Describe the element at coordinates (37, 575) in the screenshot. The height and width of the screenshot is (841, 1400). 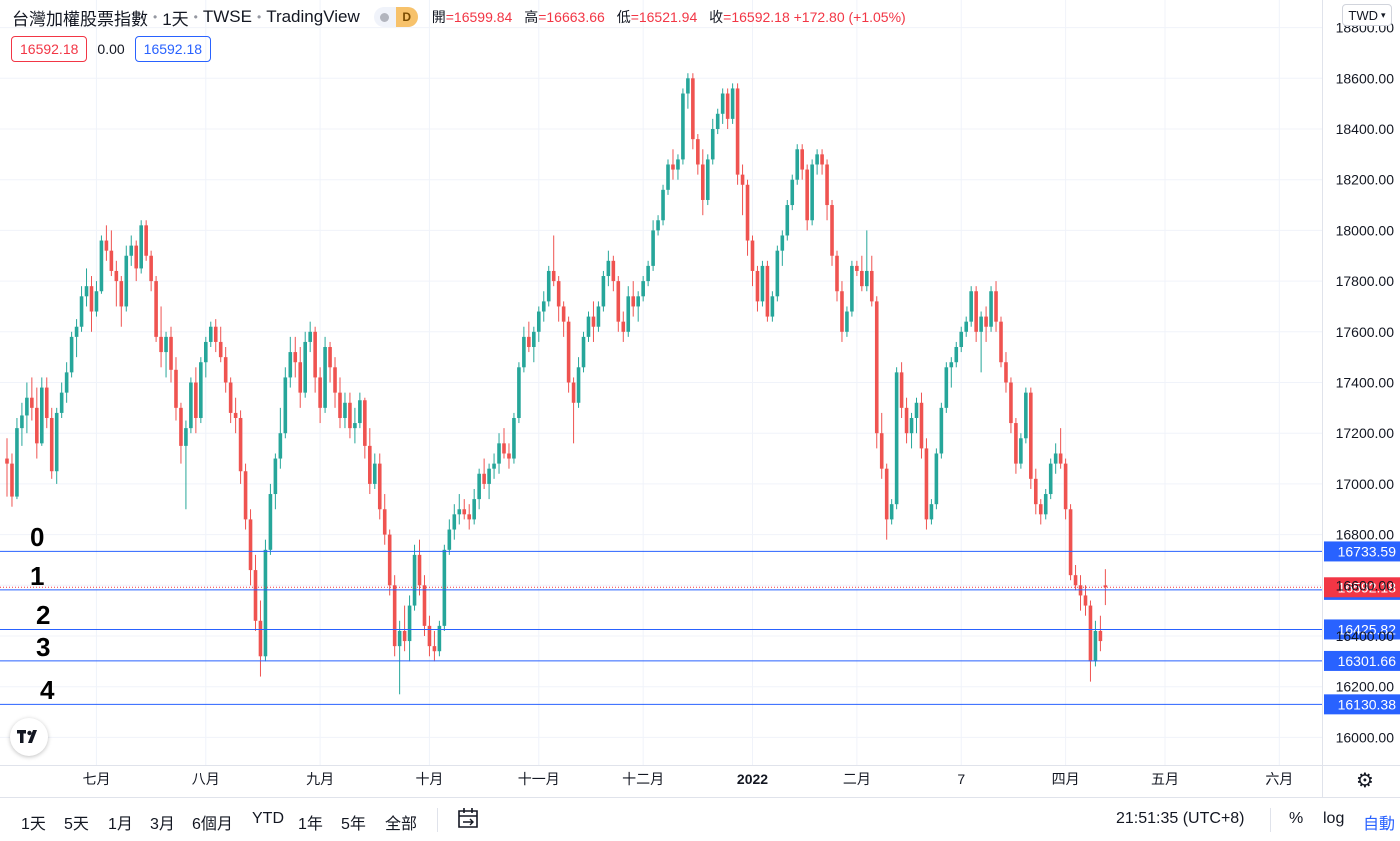
I see `fib-level-label: 1` at that location.